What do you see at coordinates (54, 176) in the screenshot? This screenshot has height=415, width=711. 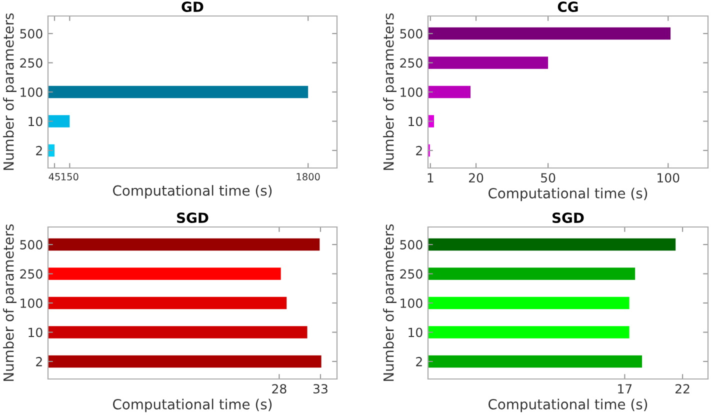 I see `x-tick-label: 45` at bounding box center [54, 176].